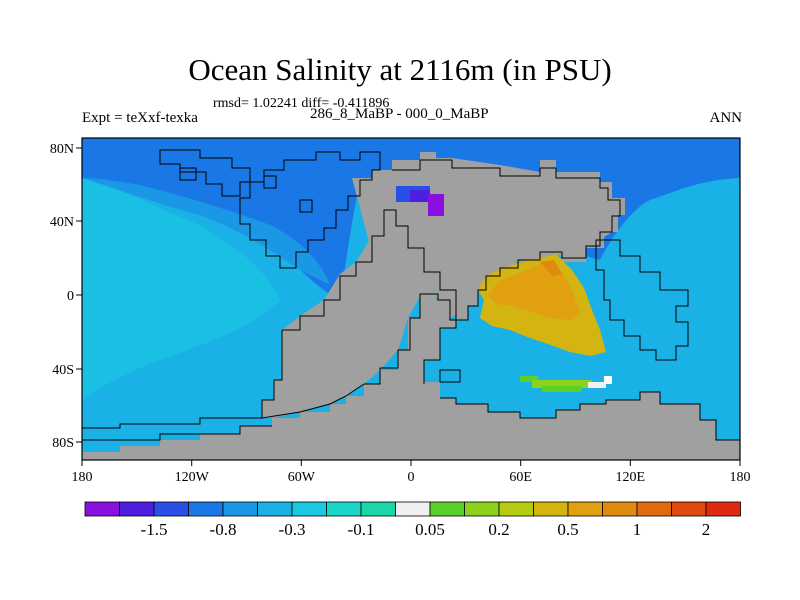 This screenshot has width=800, height=600. What do you see at coordinates (520, 477) in the screenshot?
I see `lon-tick-60e: 60E` at bounding box center [520, 477].